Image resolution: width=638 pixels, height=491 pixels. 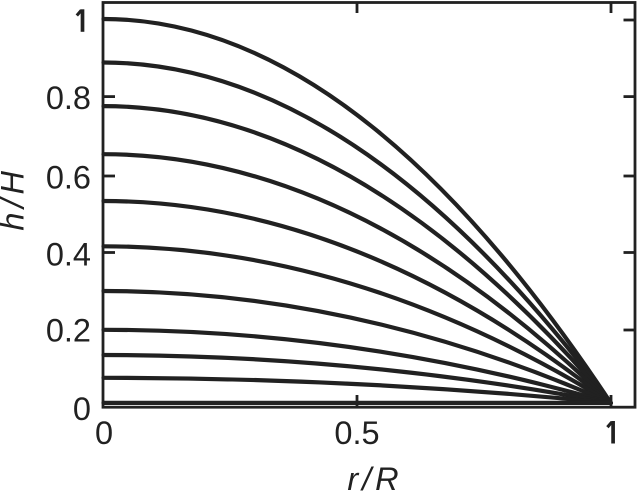 I want to click on svg-text: r/R, so click(x=374, y=476).